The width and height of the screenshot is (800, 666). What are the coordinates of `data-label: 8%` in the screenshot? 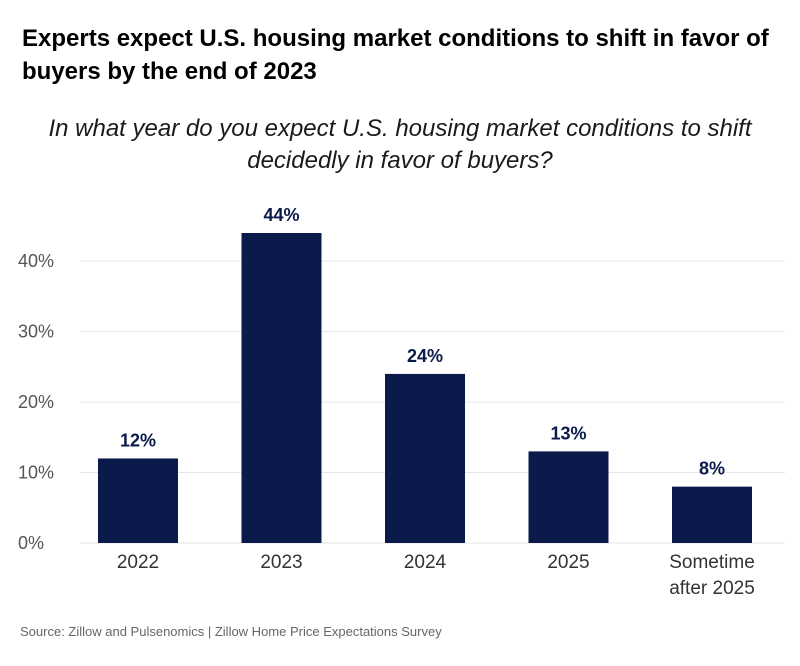 It's located at (712, 469).